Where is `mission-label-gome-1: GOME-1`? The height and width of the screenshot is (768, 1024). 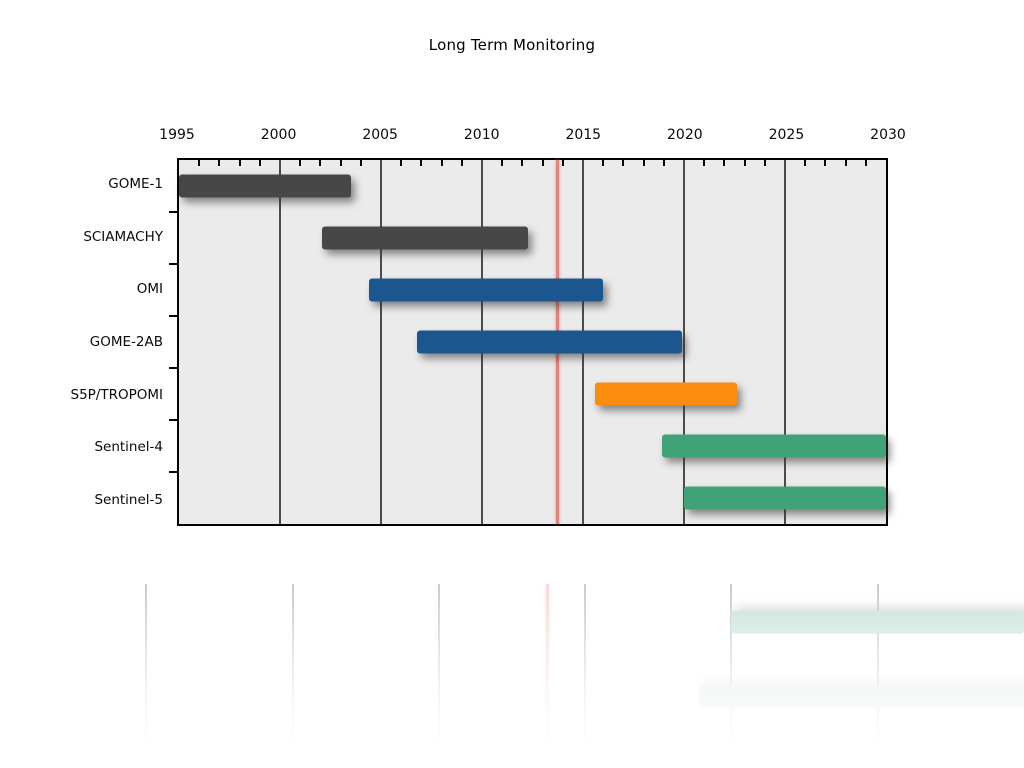
mission-label-gome-1: GOME-1 is located at coordinates (135, 184).